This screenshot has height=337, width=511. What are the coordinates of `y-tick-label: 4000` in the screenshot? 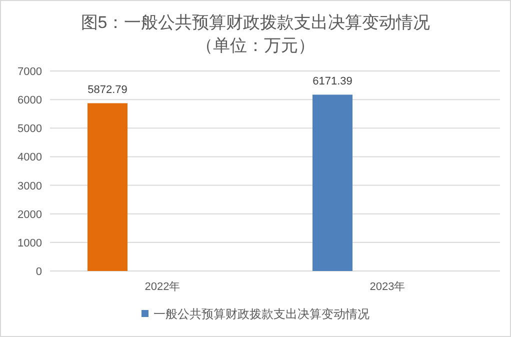 It's located at (30, 158).